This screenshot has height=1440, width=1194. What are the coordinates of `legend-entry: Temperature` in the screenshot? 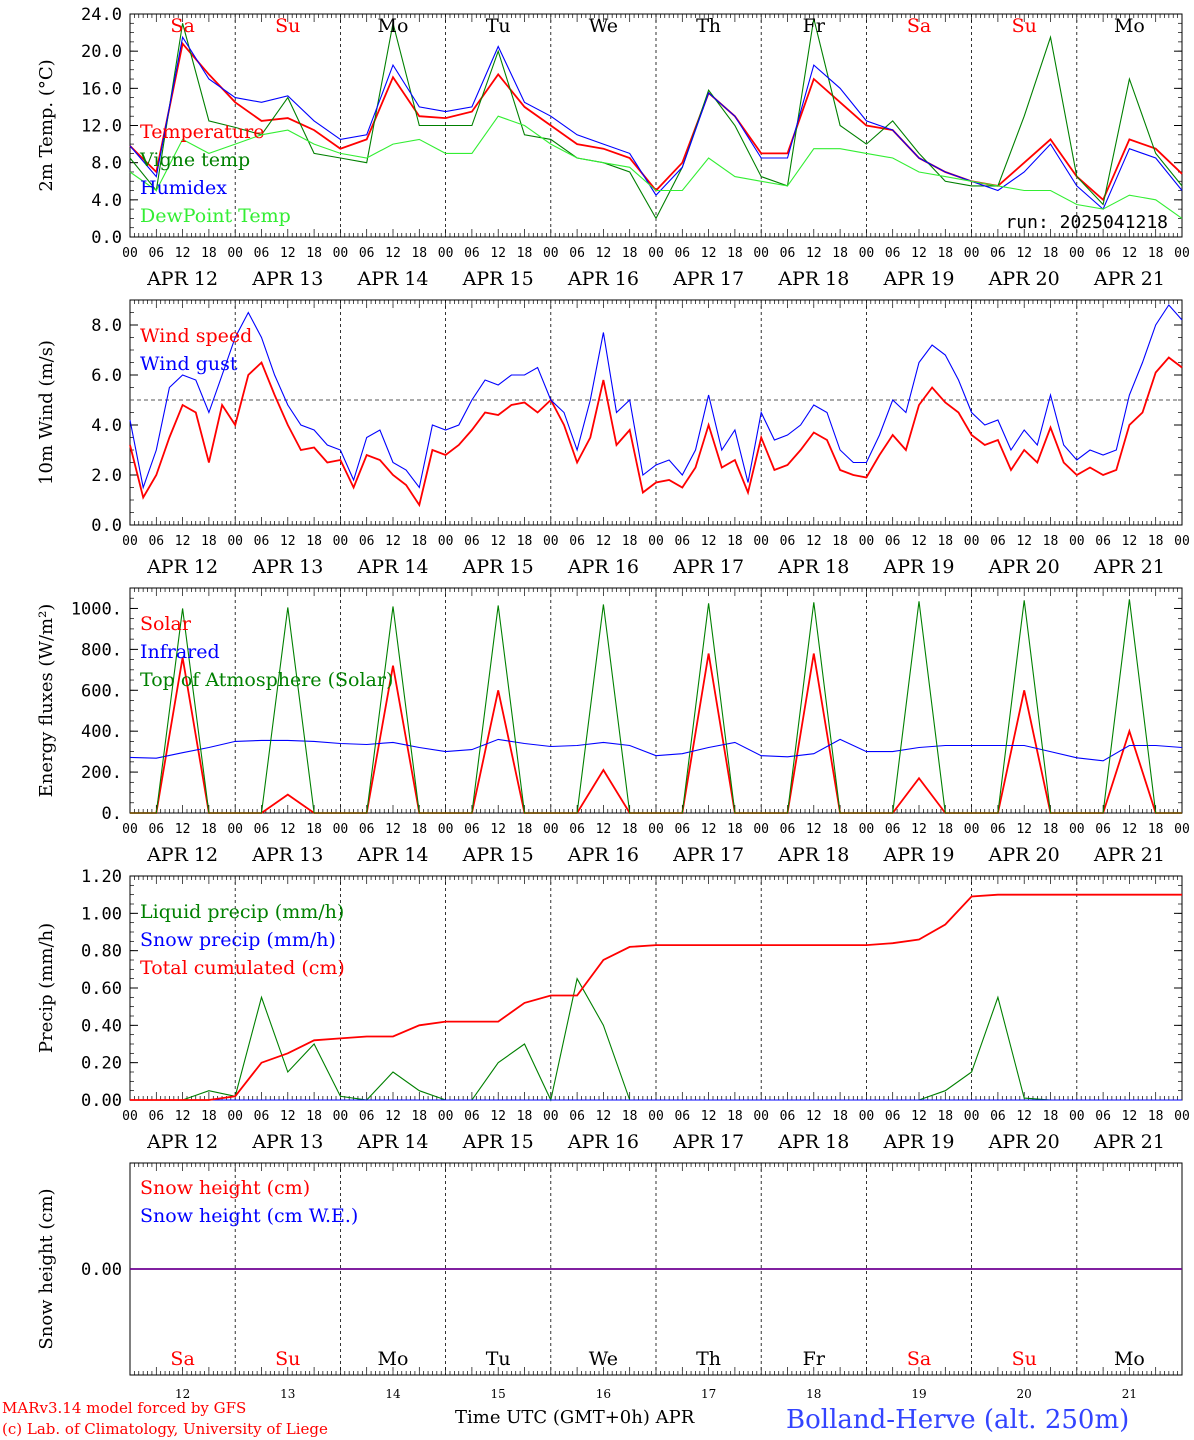 It's located at (202, 132).